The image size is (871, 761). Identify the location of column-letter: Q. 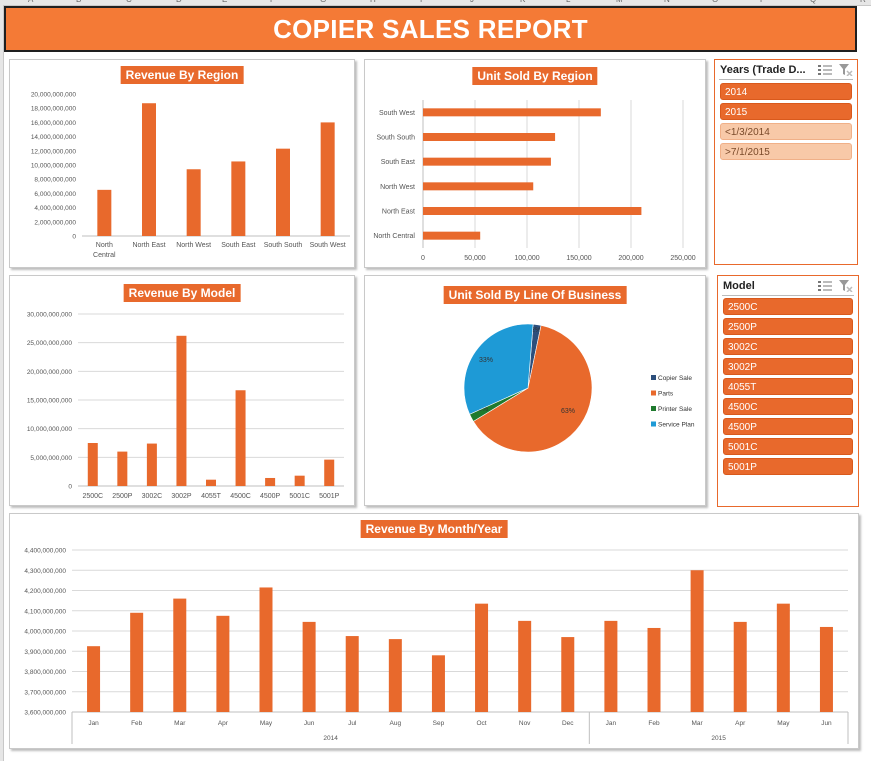
(813, 2).